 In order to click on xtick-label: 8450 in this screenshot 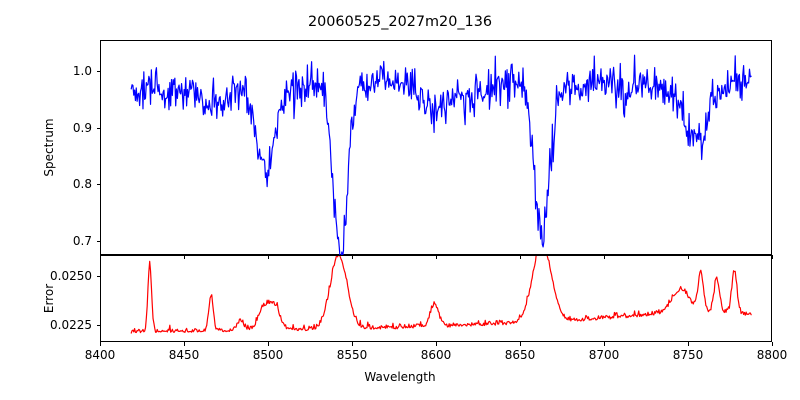, I will do `click(184, 355)`.